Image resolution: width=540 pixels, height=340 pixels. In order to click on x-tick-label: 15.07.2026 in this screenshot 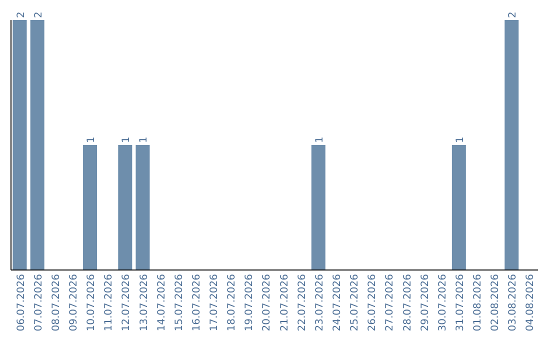, I will do `click(179, 303)`.